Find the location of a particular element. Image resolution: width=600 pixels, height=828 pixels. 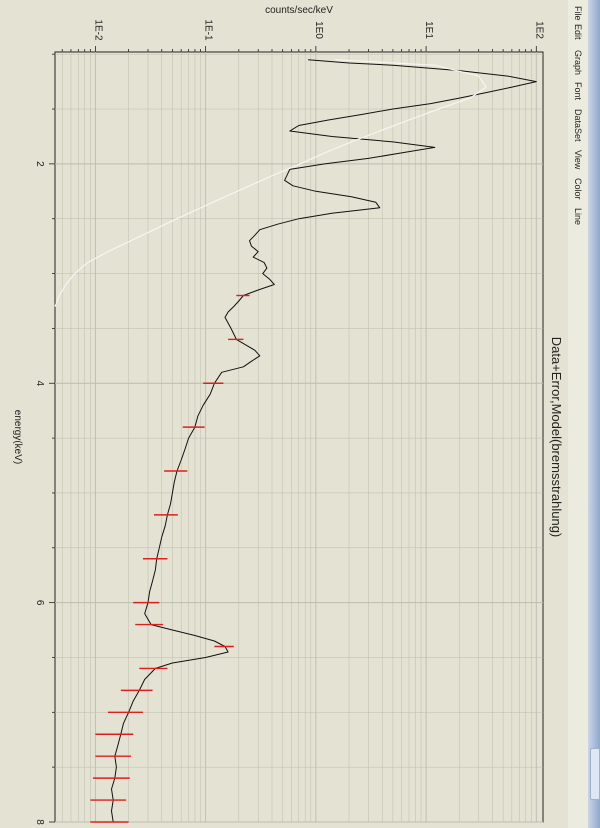

y-tick-label: 1E-2 is located at coordinates (97, 30).